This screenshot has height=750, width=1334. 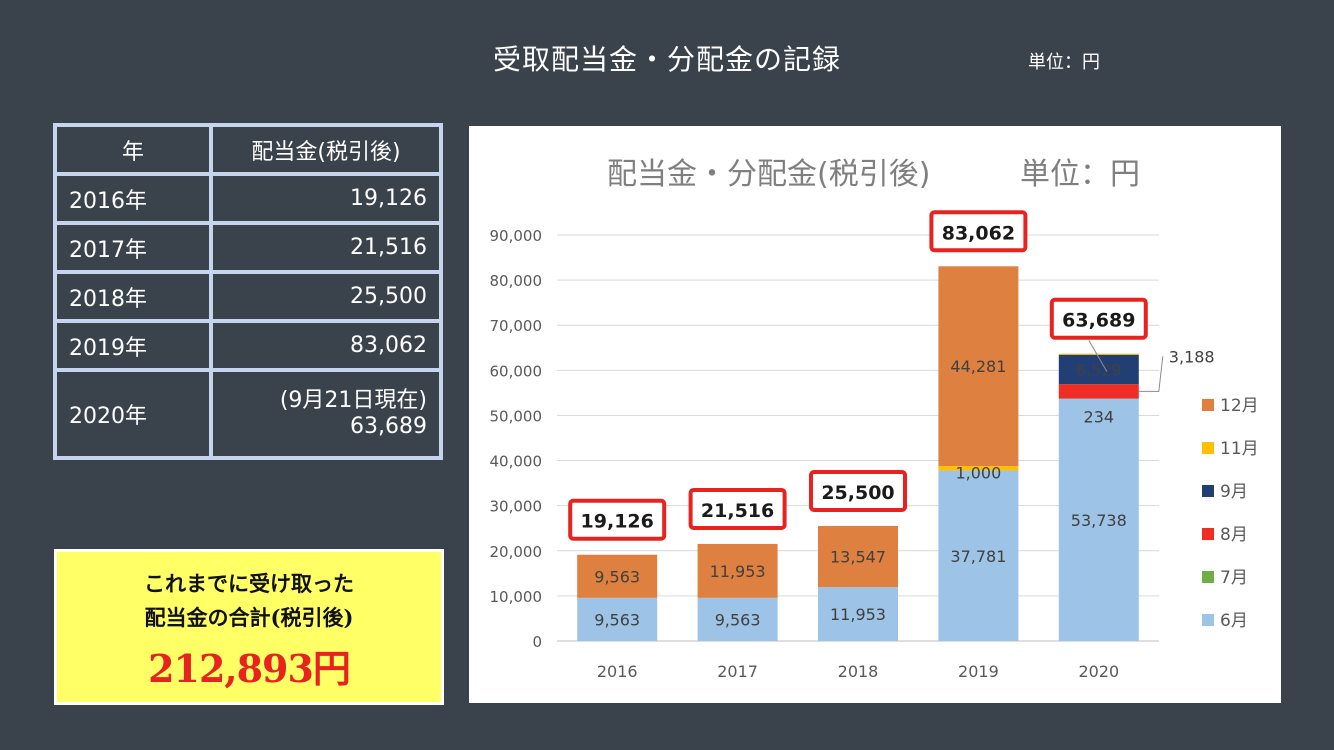 I want to click on table-row: 2018年 25,500, so click(x=248, y=296).